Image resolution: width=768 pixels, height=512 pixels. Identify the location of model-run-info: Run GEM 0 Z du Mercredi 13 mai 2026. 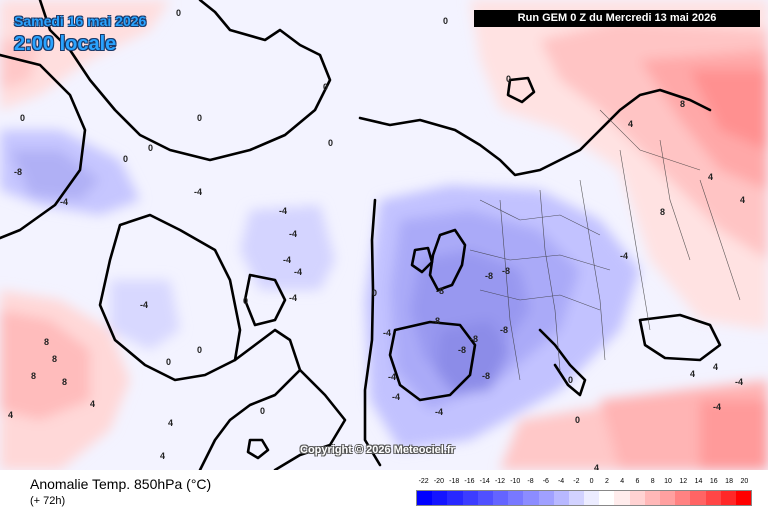
(617, 18).